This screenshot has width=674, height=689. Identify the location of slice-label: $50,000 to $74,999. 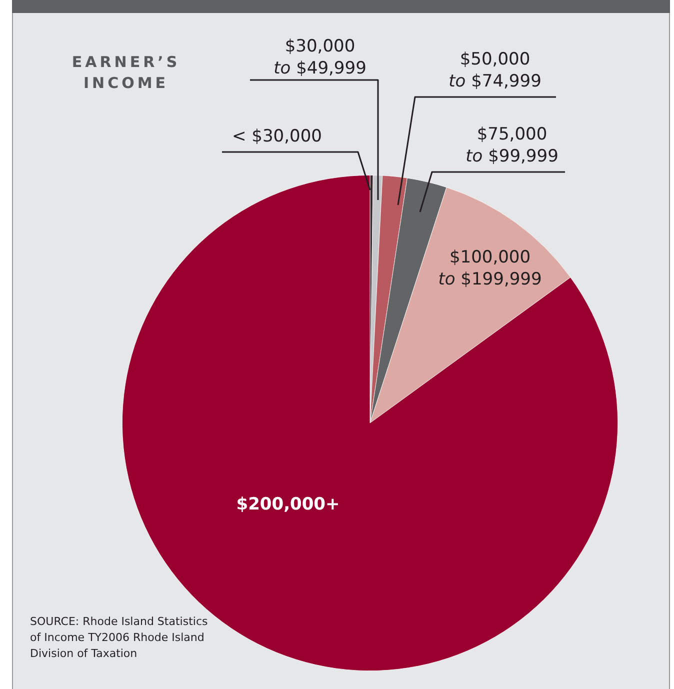
(495, 70).